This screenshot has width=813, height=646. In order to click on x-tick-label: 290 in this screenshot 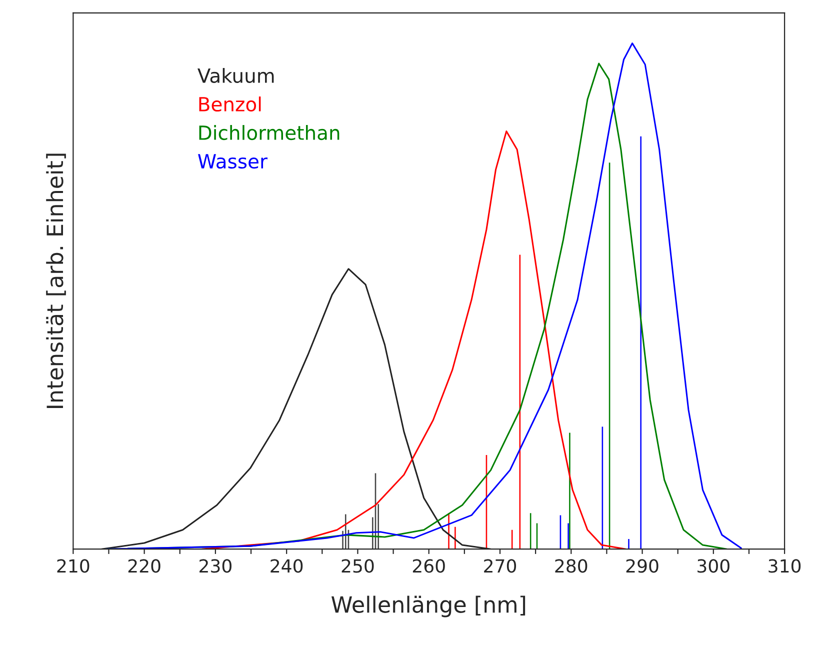, I will do `click(642, 566)`.